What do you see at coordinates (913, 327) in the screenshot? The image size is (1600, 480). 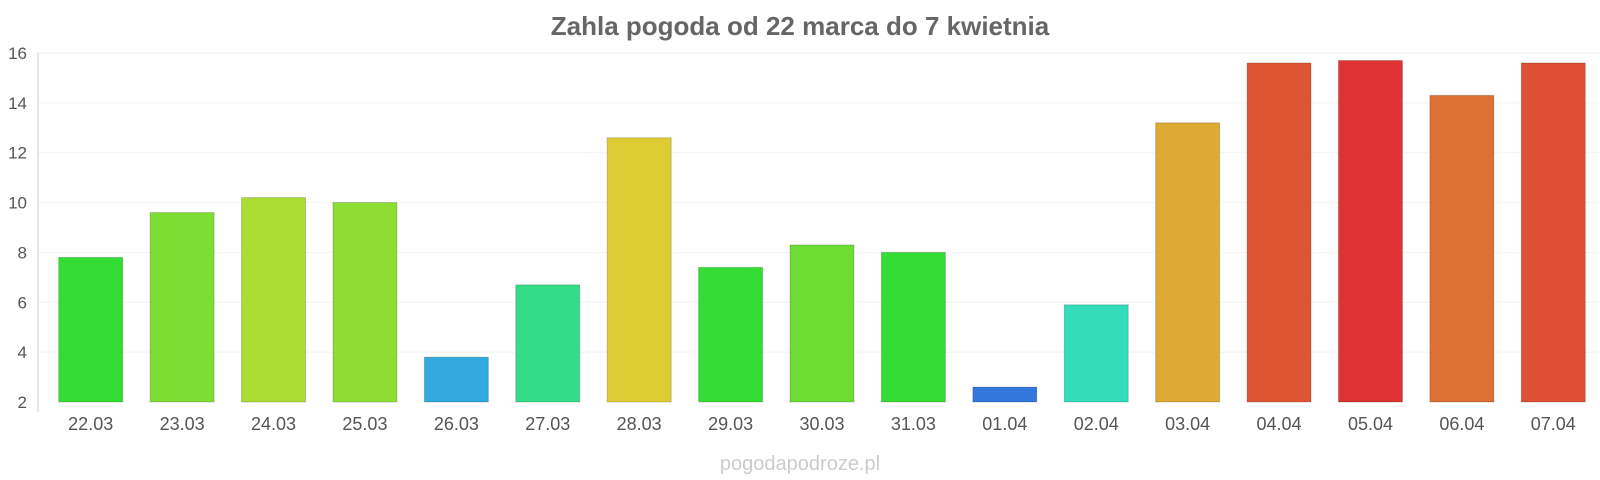 I see `bar-31.03` at bounding box center [913, 327].